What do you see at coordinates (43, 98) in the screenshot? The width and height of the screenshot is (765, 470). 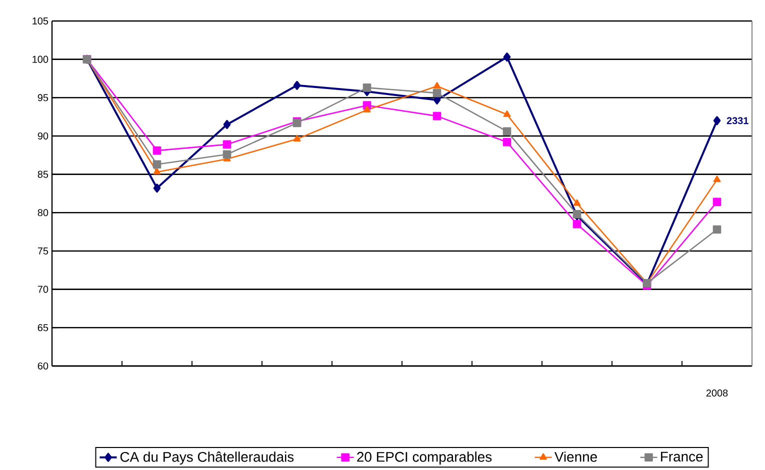 I see `y-tick-label: 95` at bounding box center [43, 98].